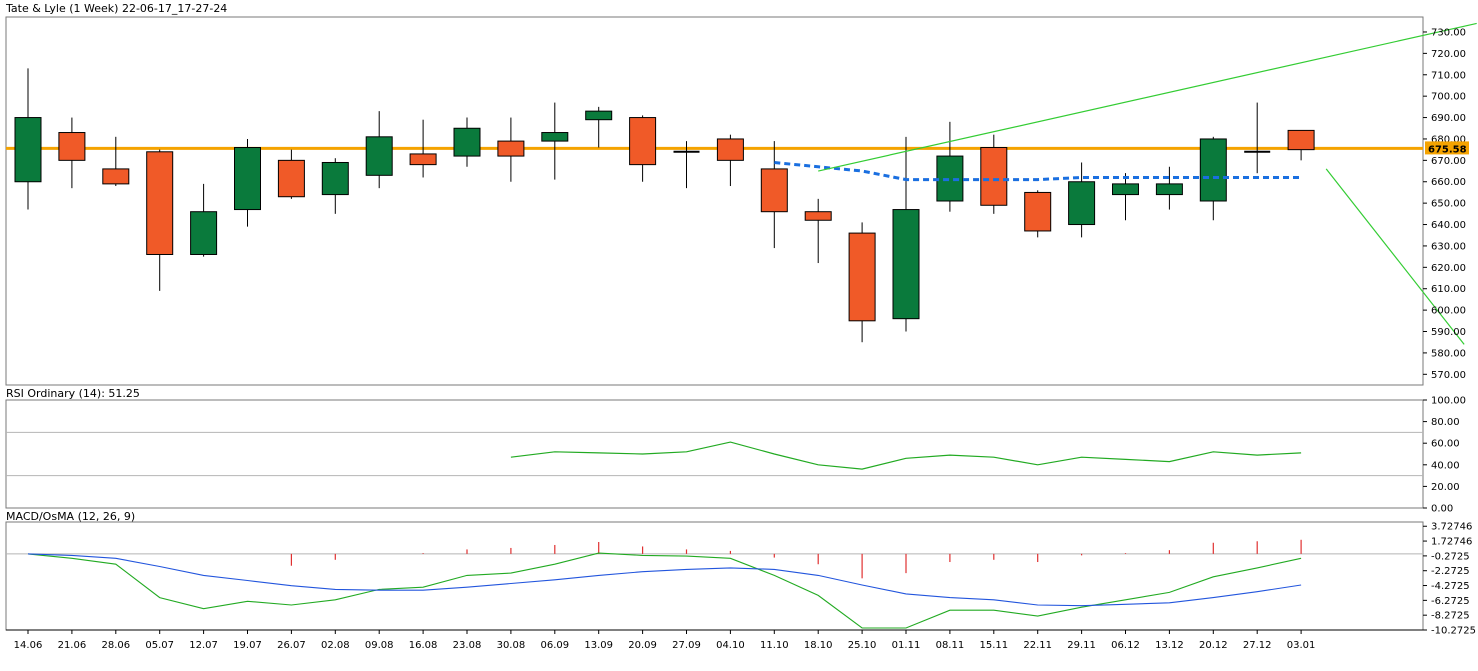 The width and height of the screenshot is (1478, 671). I want to click on x-tick-label: 20.12, so click(1213, 645).